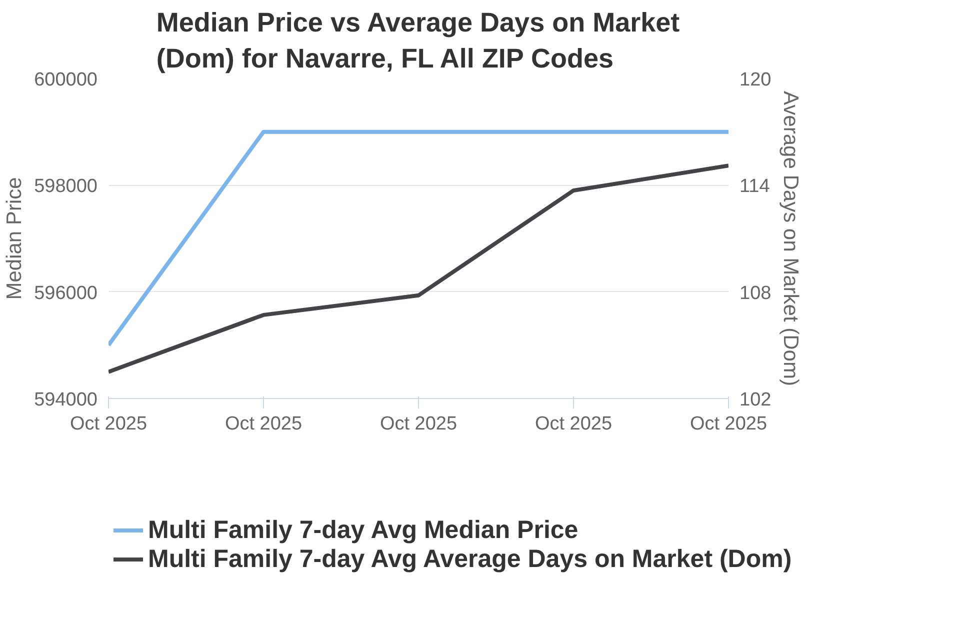  What do you see at coordinates (756, 293) in the screenshot?
I see `y2-tick-label: 108` at bounding box center [756, 293].